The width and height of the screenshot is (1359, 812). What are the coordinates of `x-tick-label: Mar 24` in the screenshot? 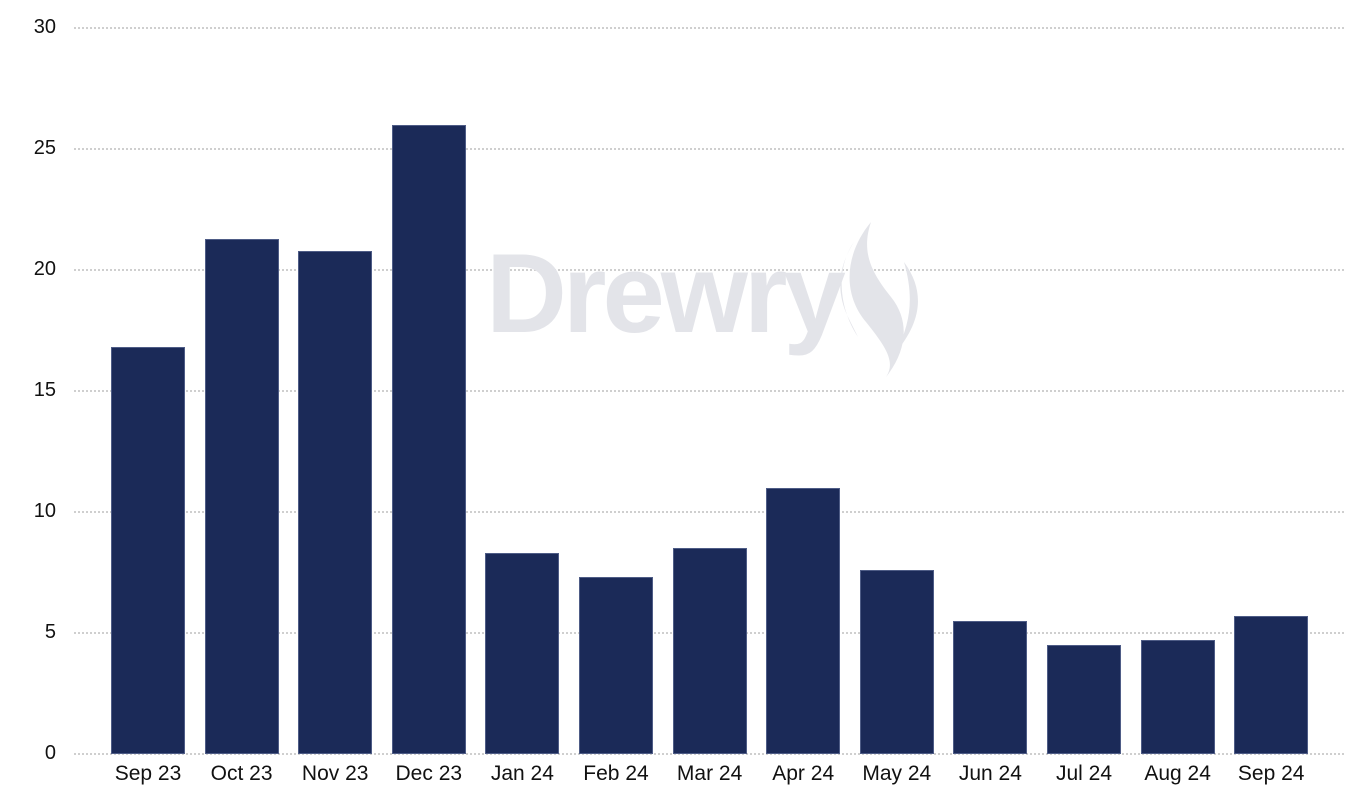 It's located at (709, 773).